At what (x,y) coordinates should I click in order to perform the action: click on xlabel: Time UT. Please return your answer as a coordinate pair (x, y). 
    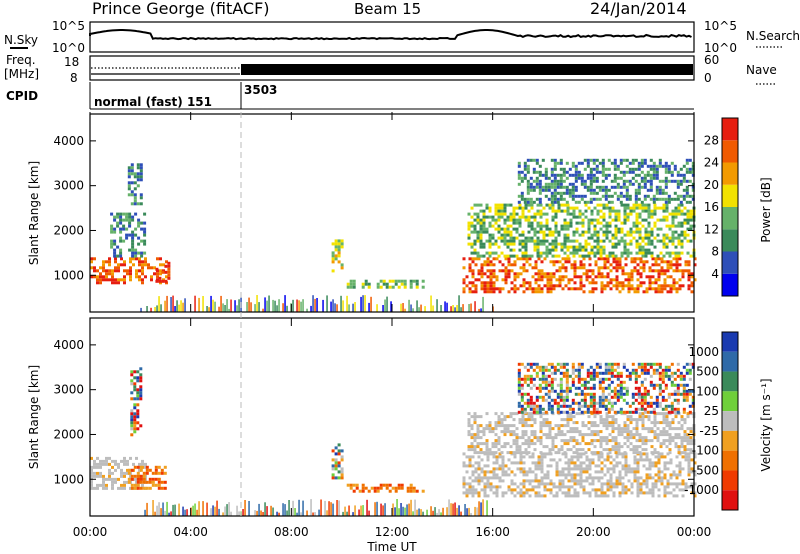
    Looking at the image, I should click on (391, 547).